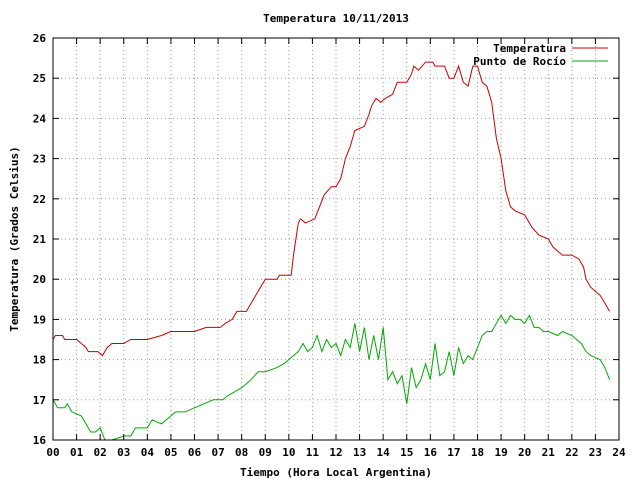  What do you see at coordinates (477, 452) in the screenshot?
I see `x-tick-label: 18` at bounding box center [477, 452].